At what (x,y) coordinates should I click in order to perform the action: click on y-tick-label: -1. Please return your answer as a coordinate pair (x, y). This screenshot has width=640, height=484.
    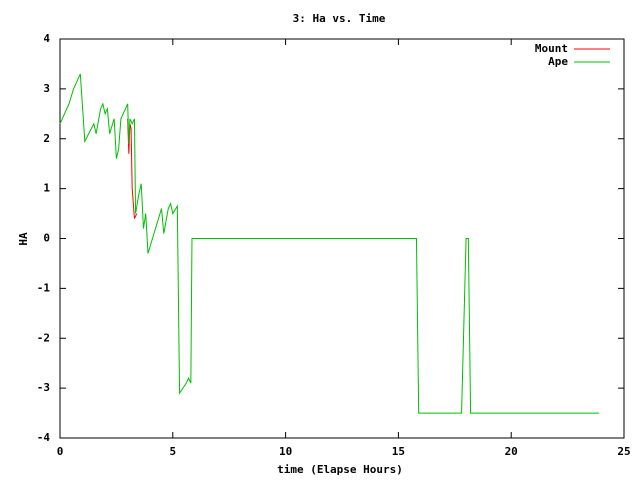
    Looking at the image, I should click on (44, 287).